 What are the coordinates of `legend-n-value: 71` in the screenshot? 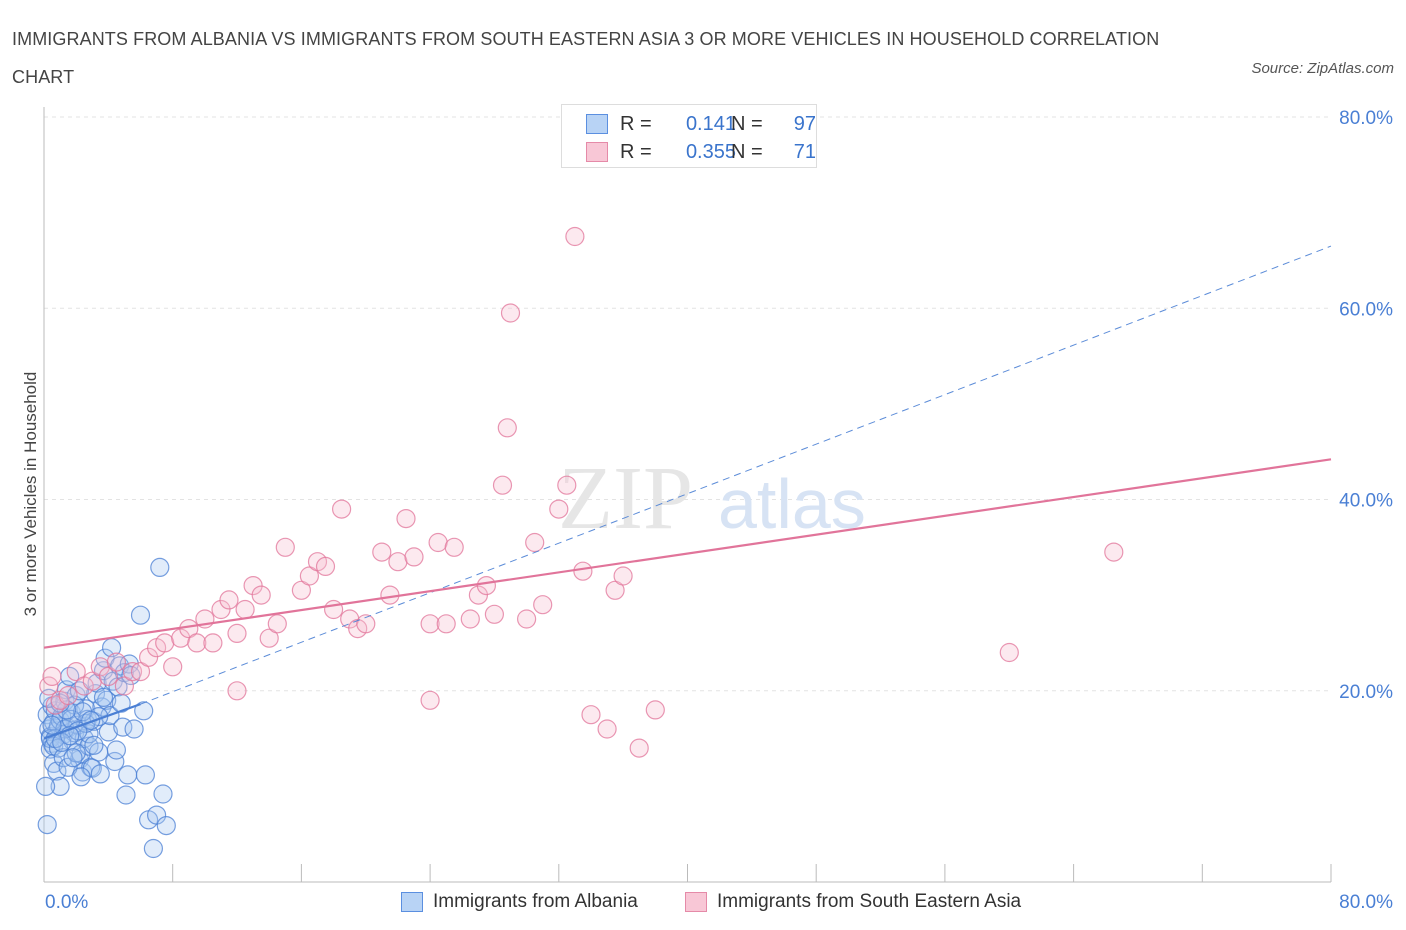 It's located at (804, 152).